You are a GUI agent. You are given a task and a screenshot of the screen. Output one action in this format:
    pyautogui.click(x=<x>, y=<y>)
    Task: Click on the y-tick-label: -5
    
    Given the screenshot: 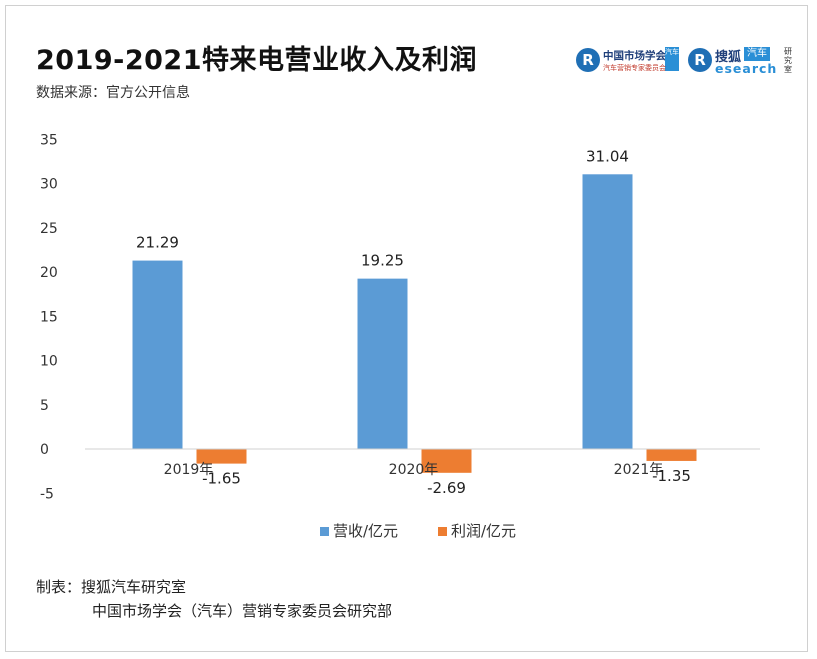 What is the action you would take?
    pyautogui.click(x=47, y=494)
    